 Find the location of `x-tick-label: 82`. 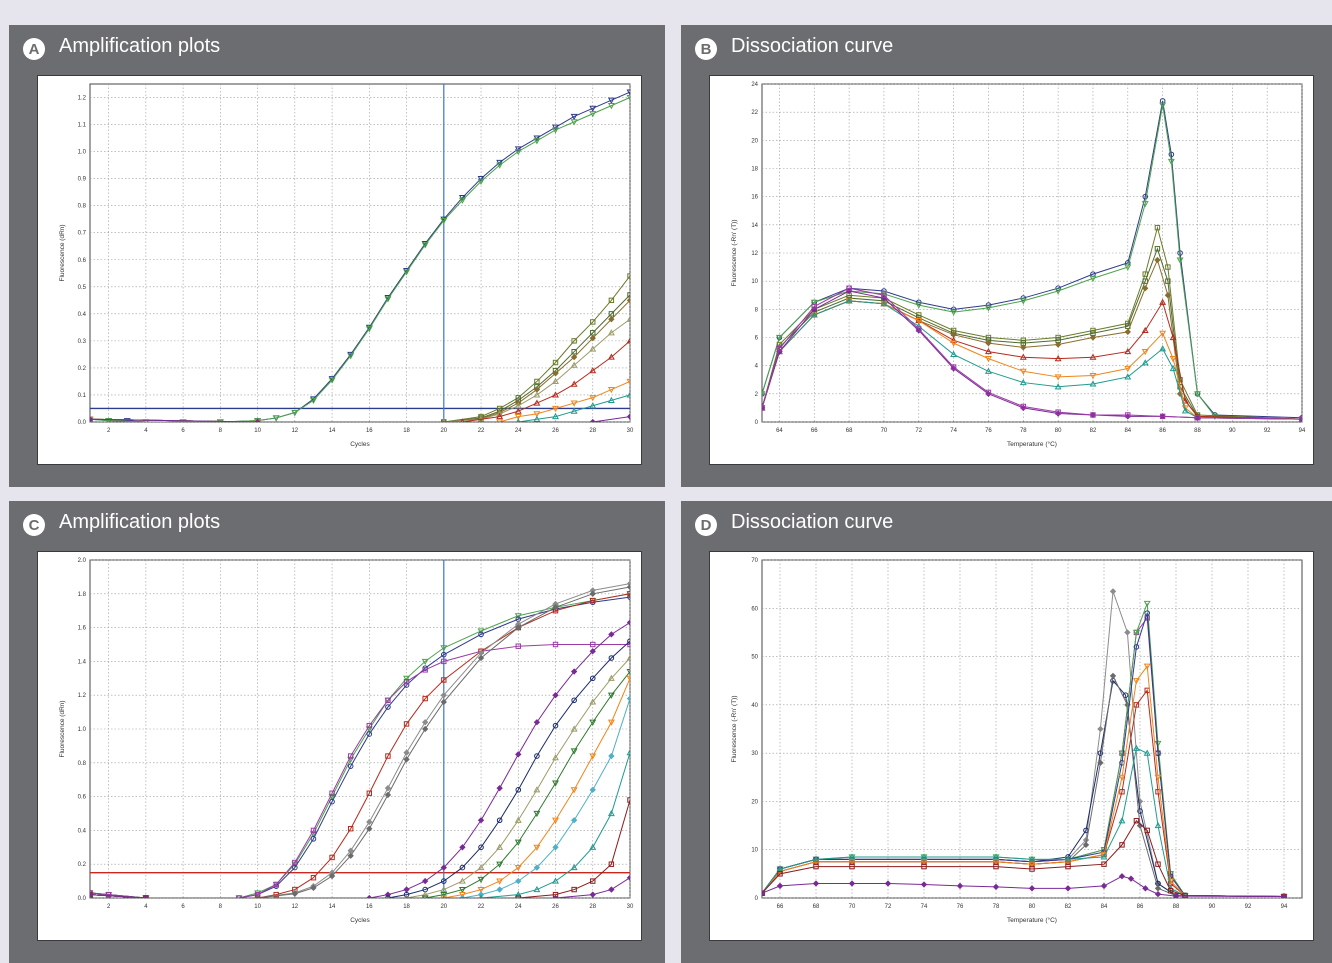

x-tick-label: 82 is located at coordinates (1068, 907).